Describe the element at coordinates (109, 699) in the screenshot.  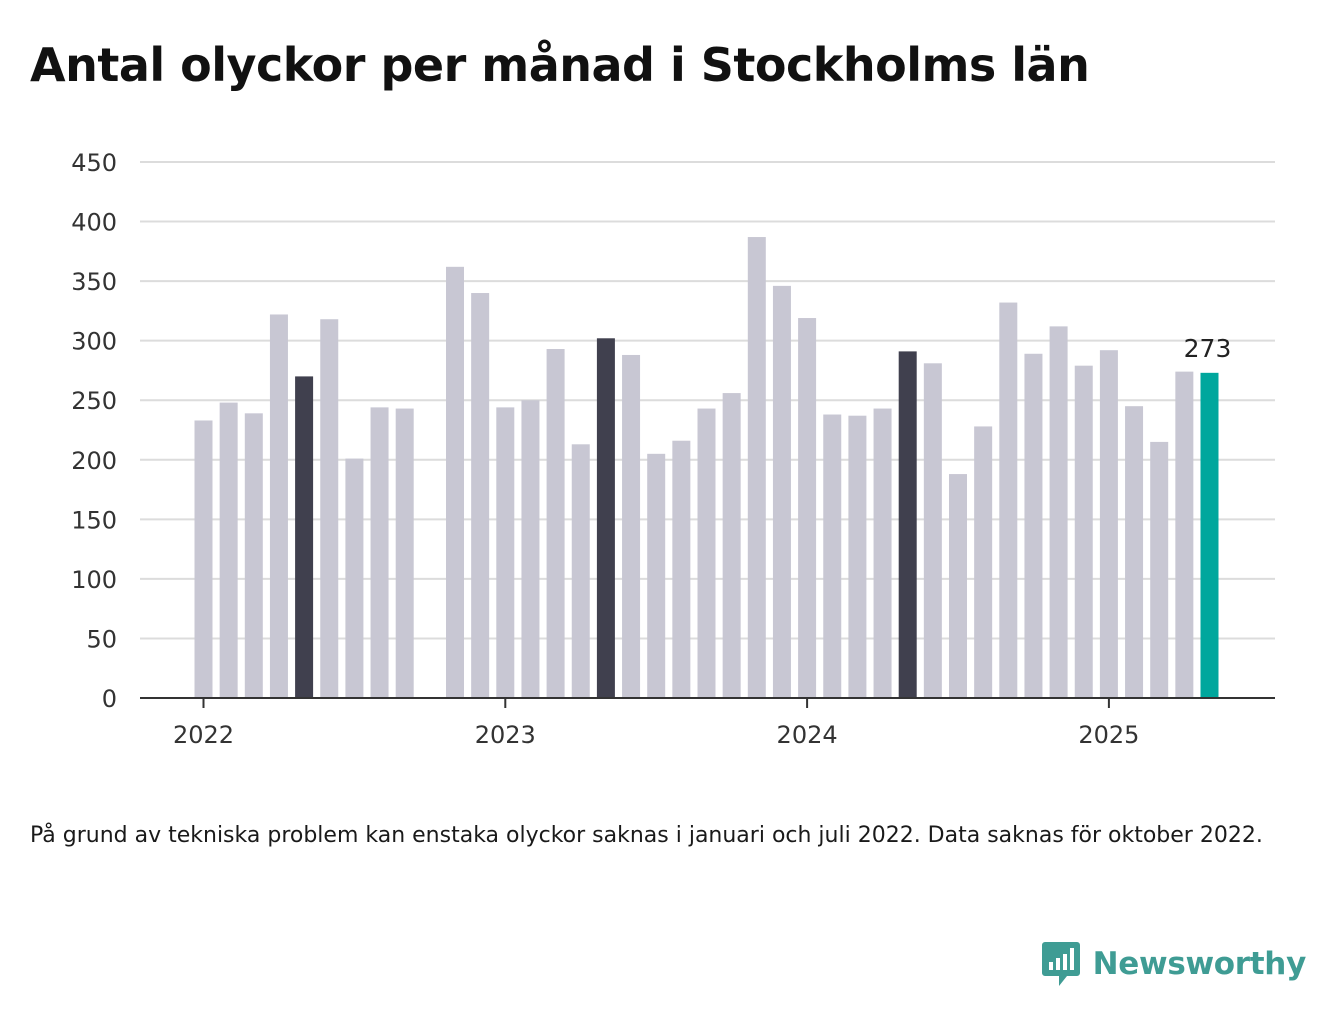
I see `y-tick-label: 0` at that location.